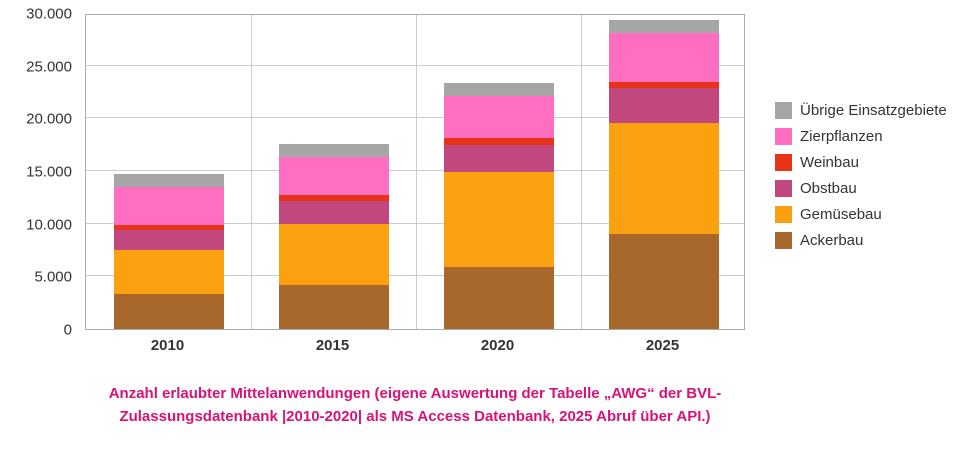  I want to click on legend-item-uebrige-einsatzgebiete: Übrige Einsatzgebiete, so click(861, 110).